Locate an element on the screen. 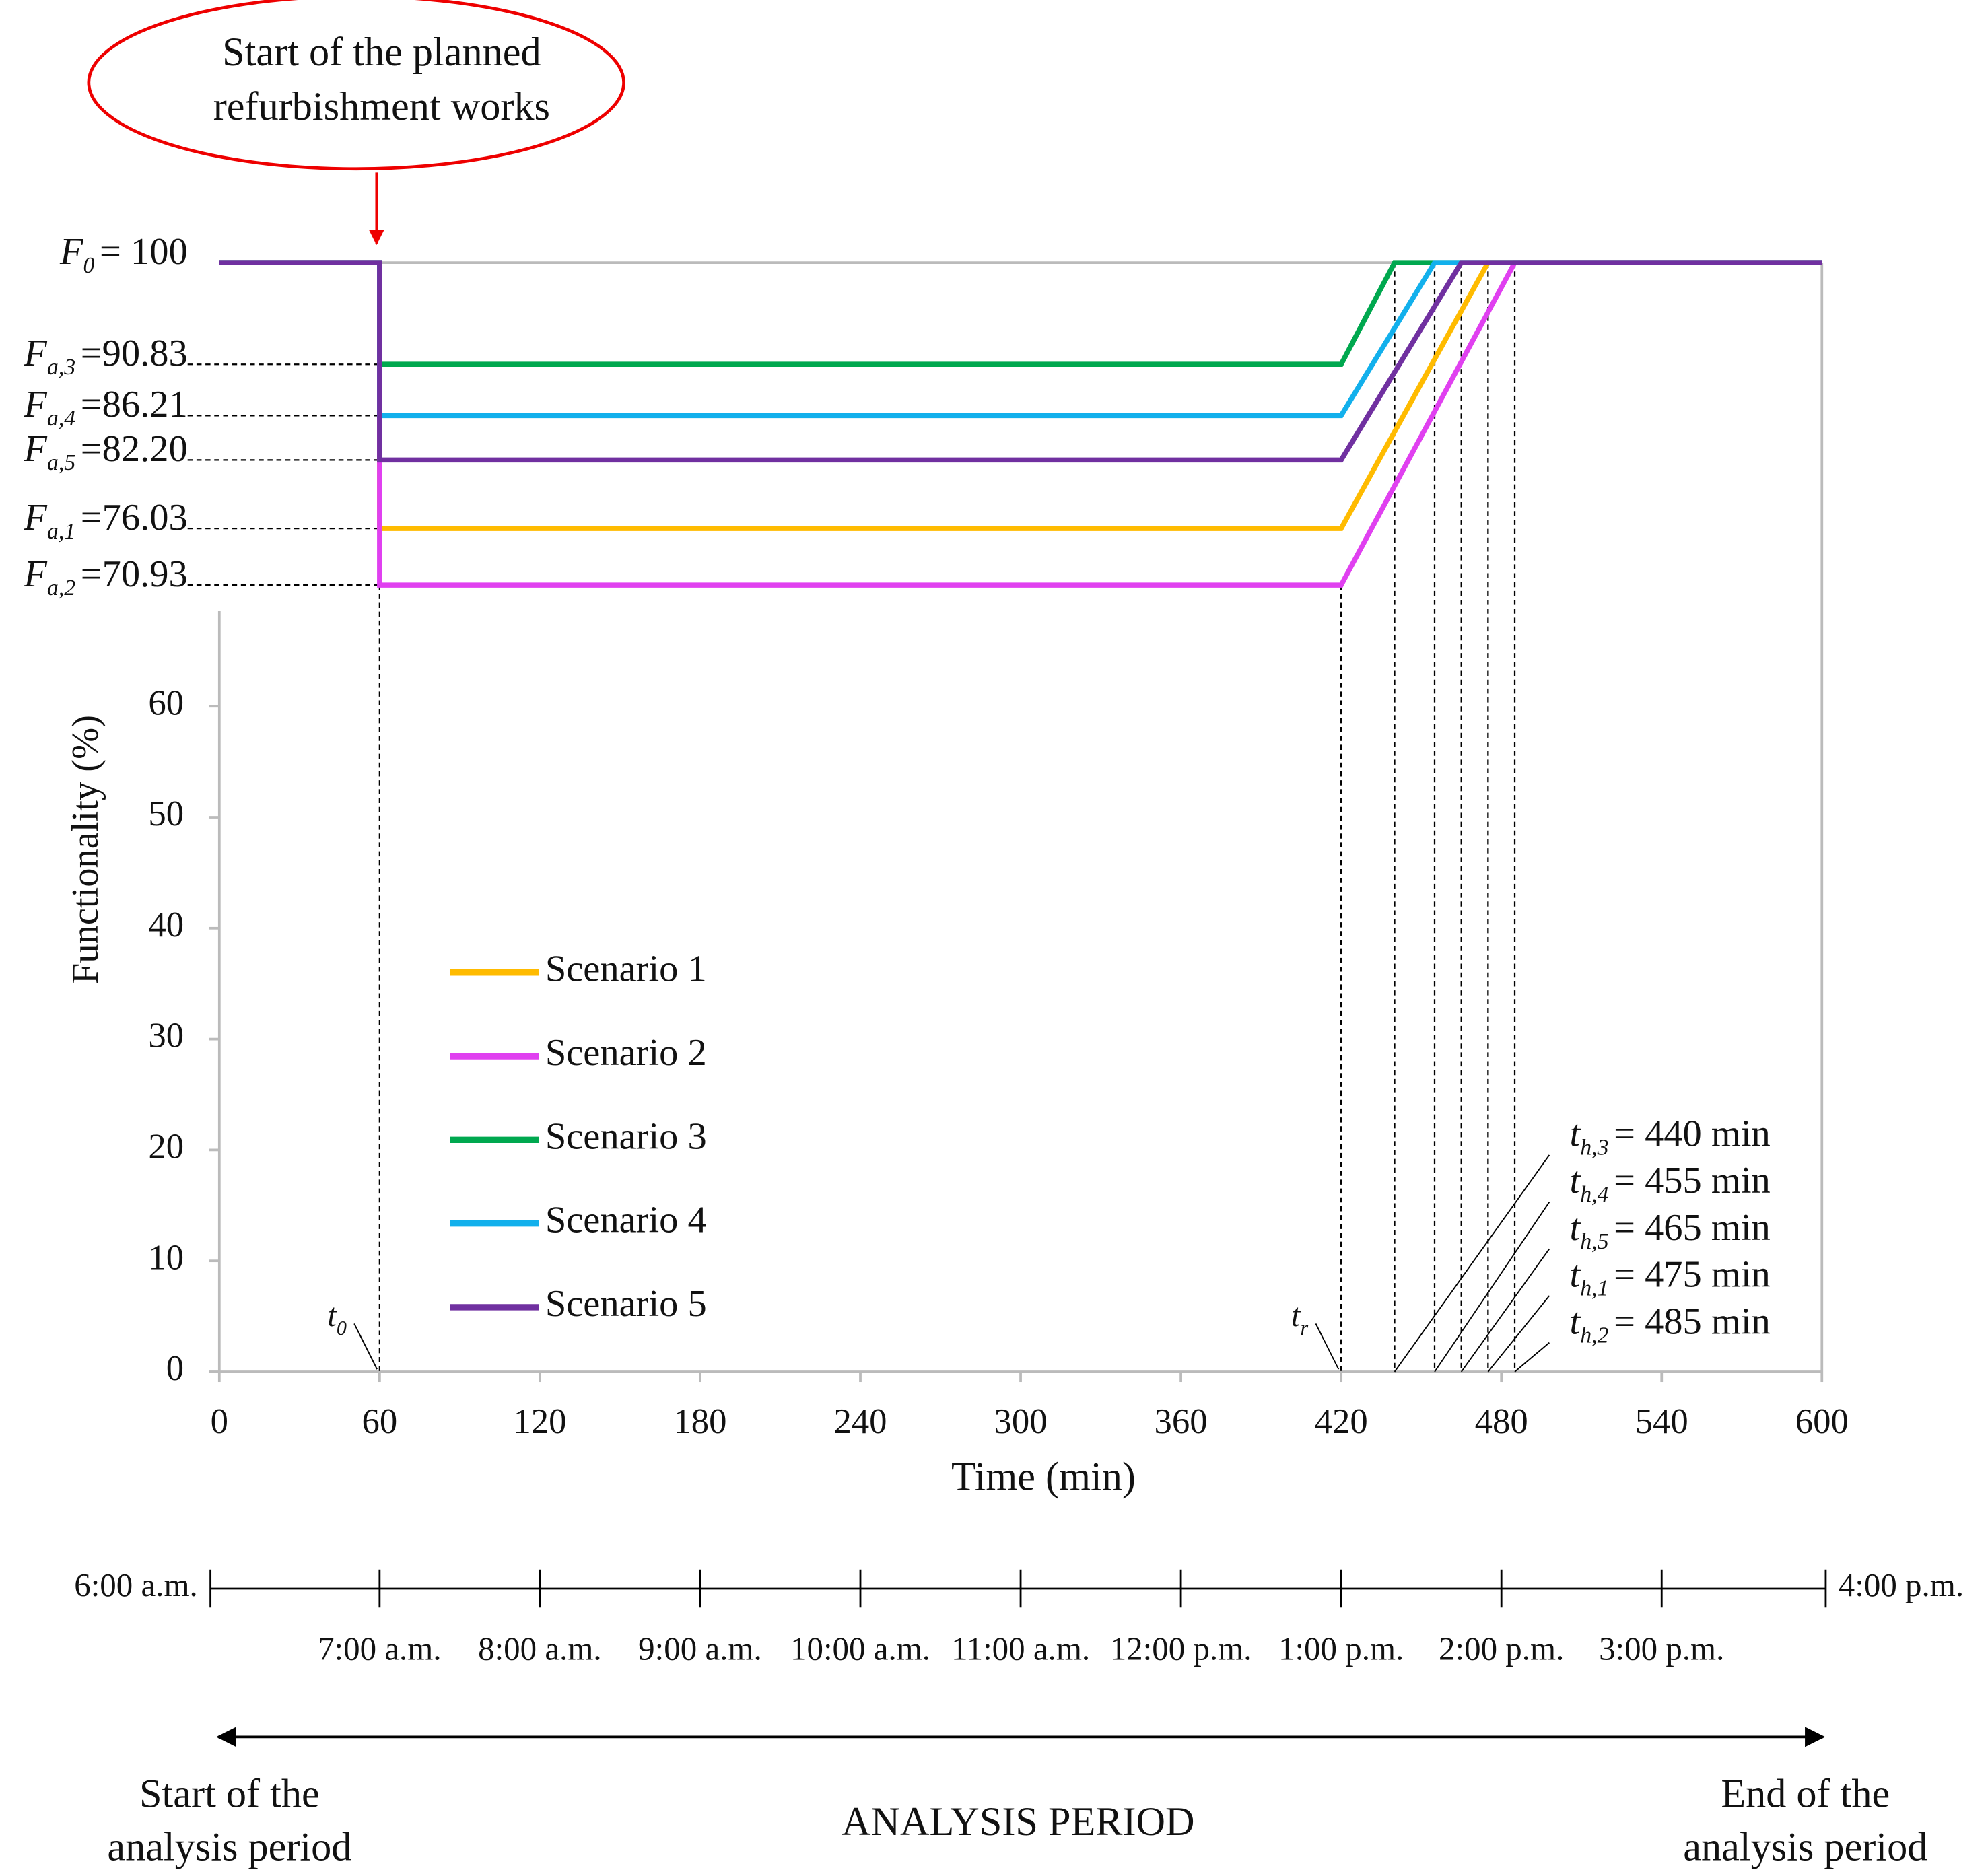  x-tick-label: 600 is located at coordinates (1822, 1421).